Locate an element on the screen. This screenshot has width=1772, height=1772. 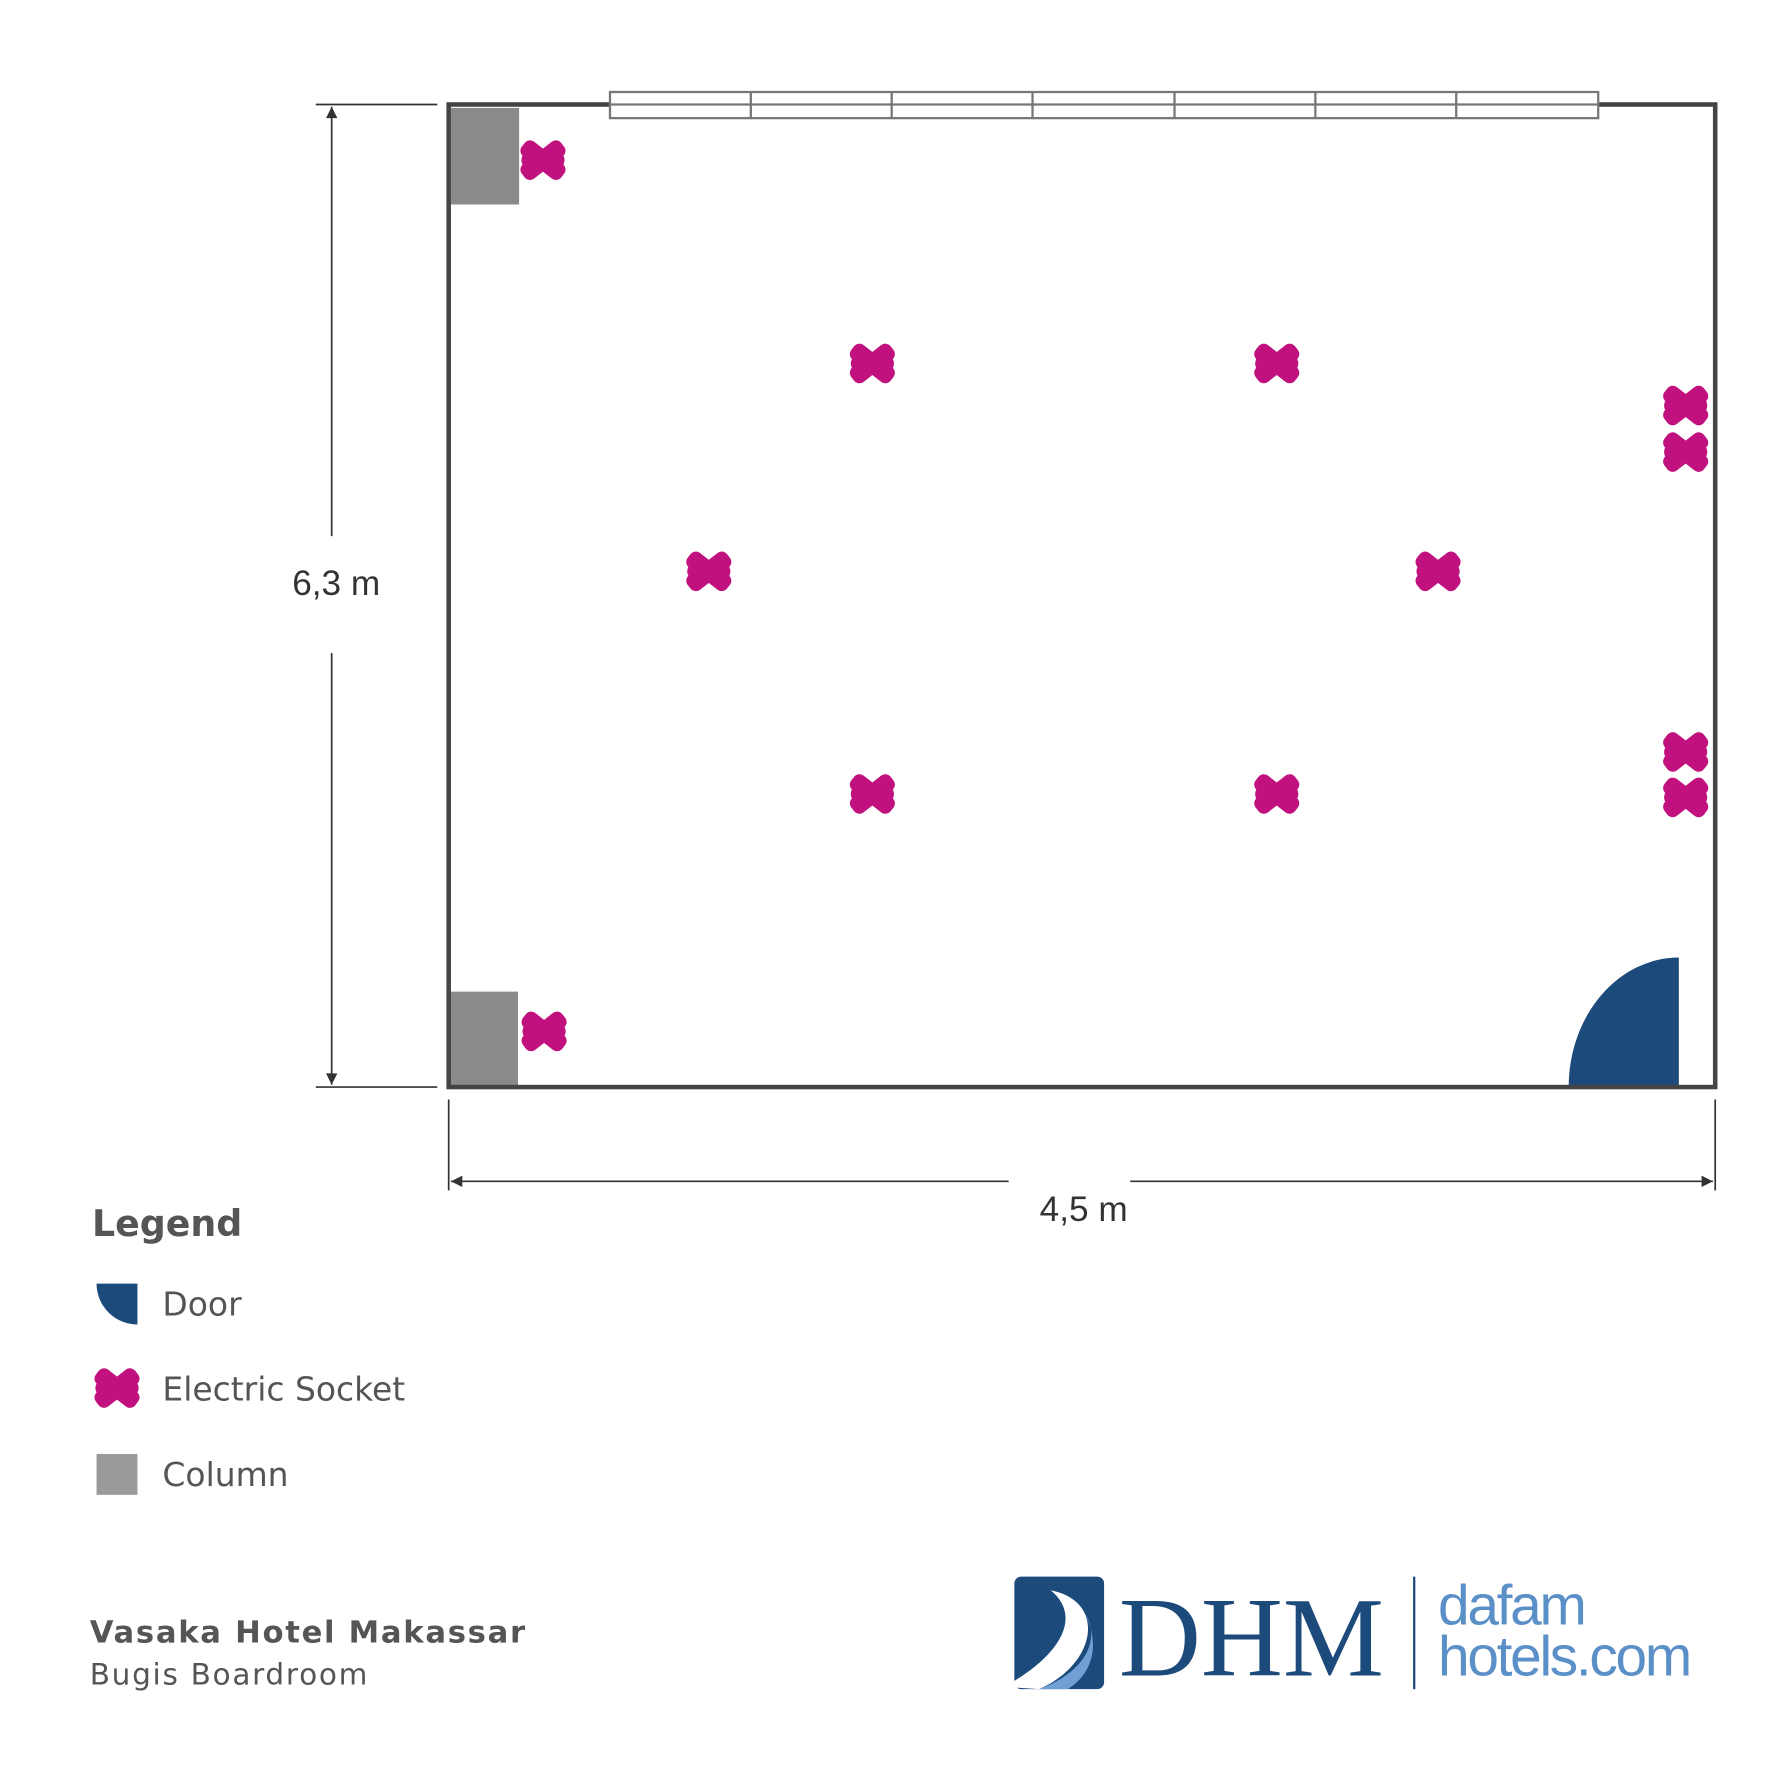
logo-mark: DHM is located at coordinates (1251, 1637).